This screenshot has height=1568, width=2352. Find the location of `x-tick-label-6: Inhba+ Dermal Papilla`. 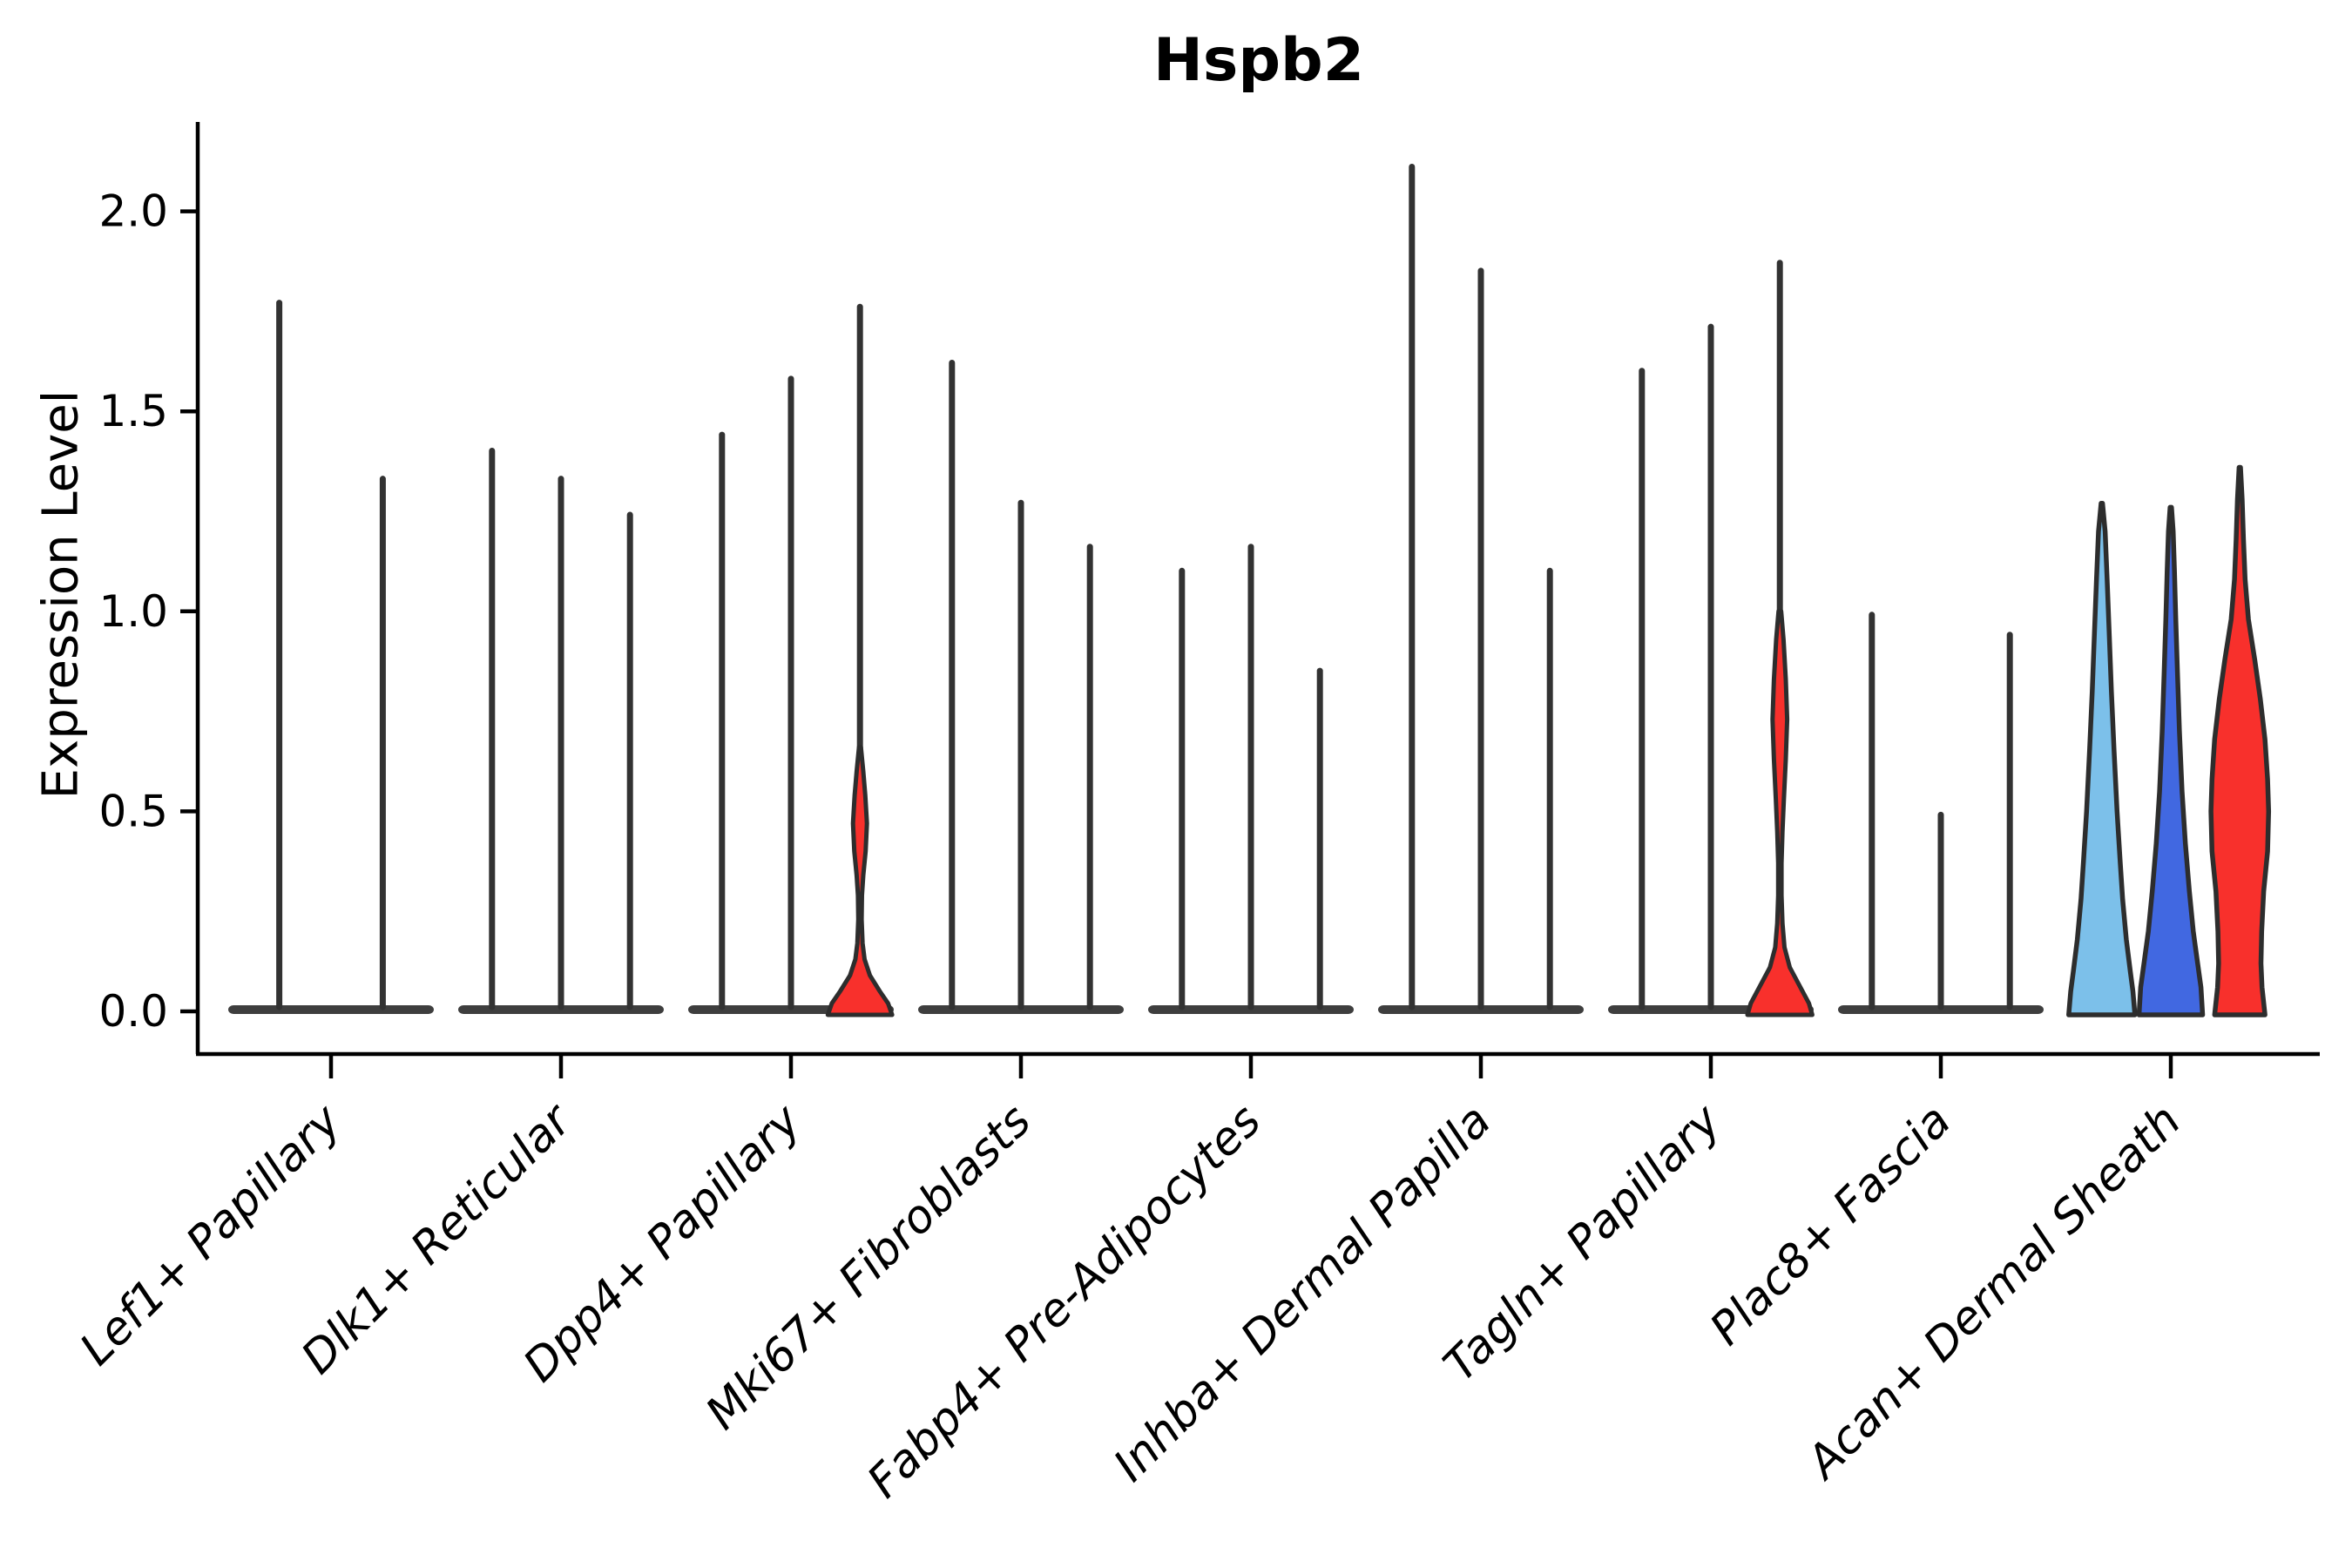

x-tick-label-6: Inhba+ Dermal Papilla is located at coordinates (1302, 1293).